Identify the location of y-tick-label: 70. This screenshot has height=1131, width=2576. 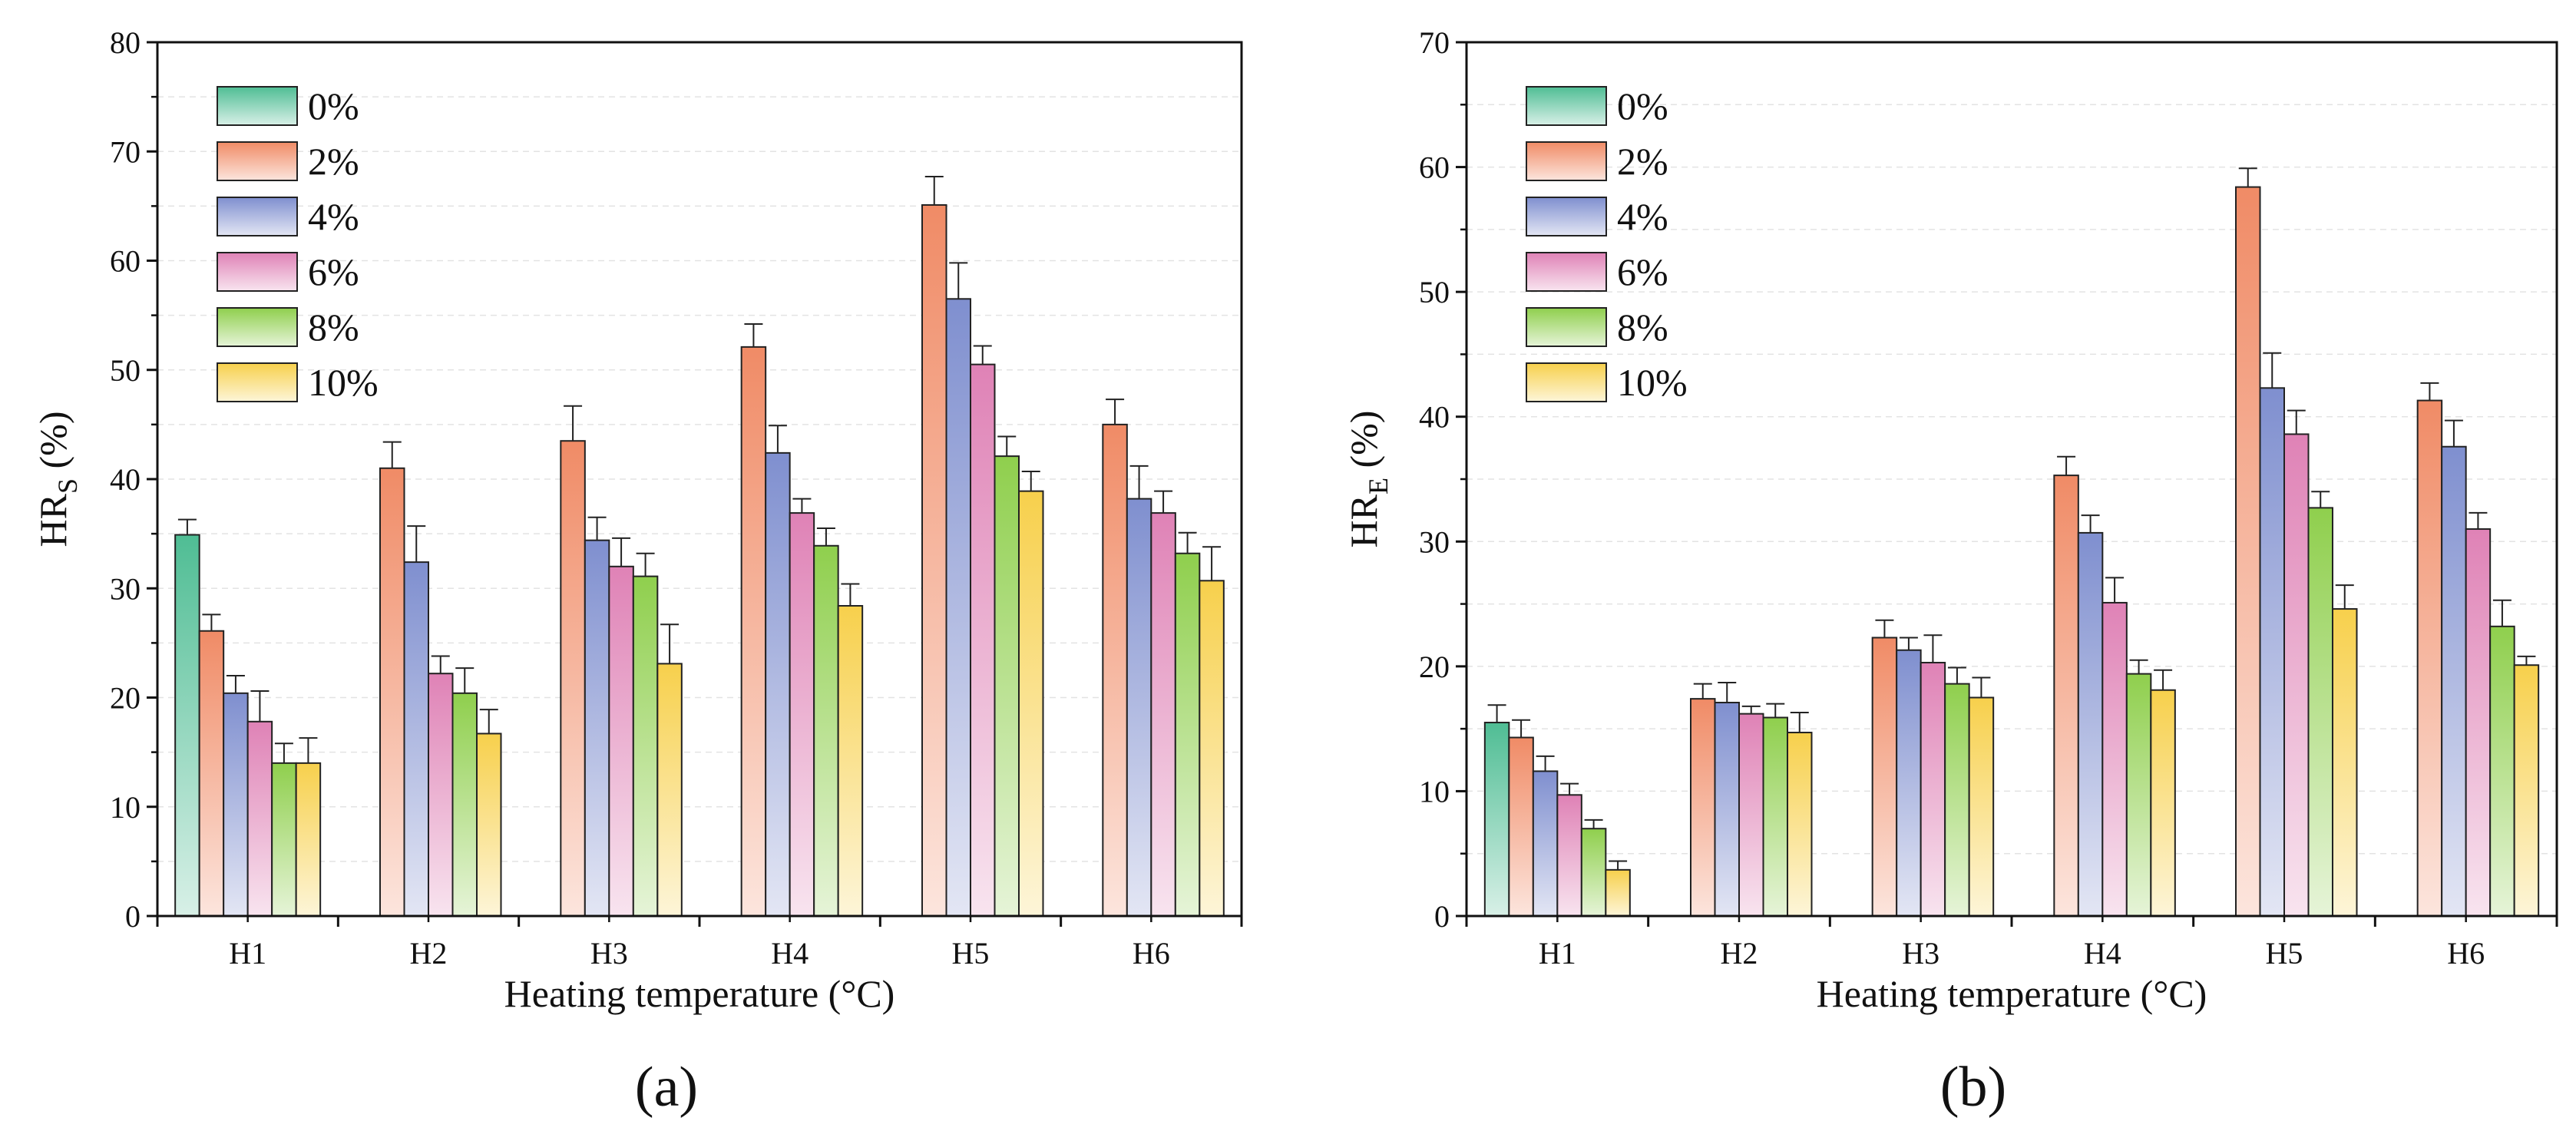
(125, 151).